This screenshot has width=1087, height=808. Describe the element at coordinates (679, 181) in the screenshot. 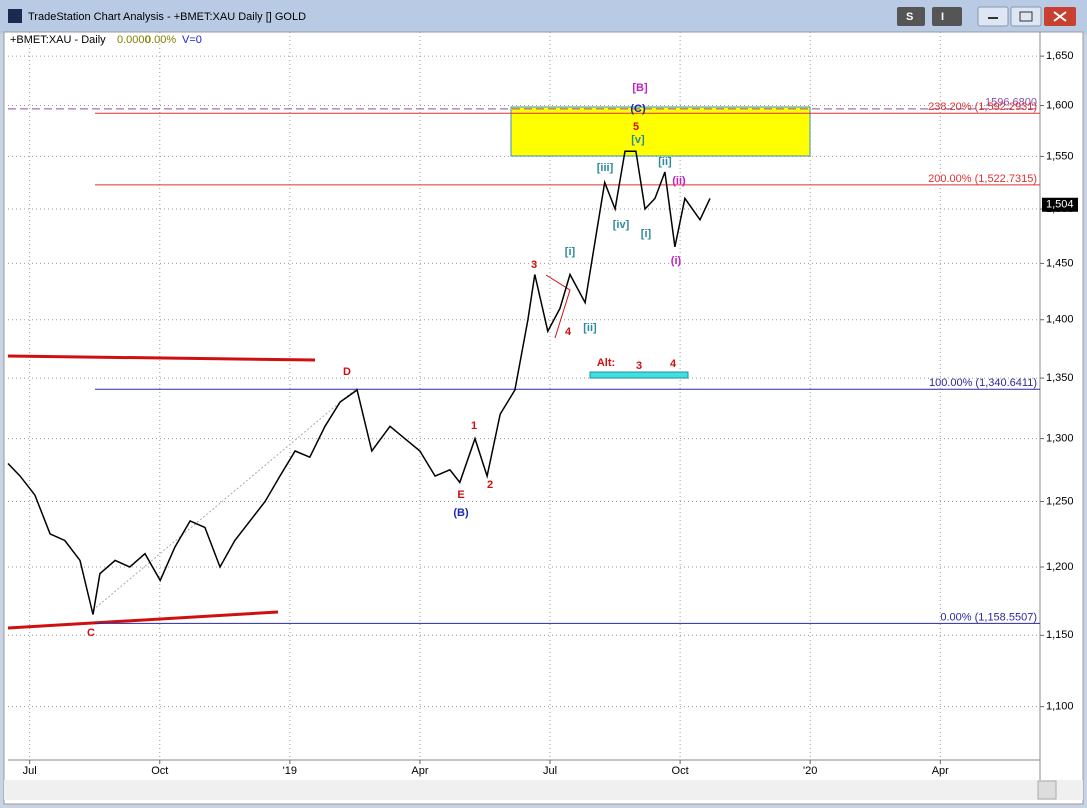

I see `wave-label: (ii)` at that location.